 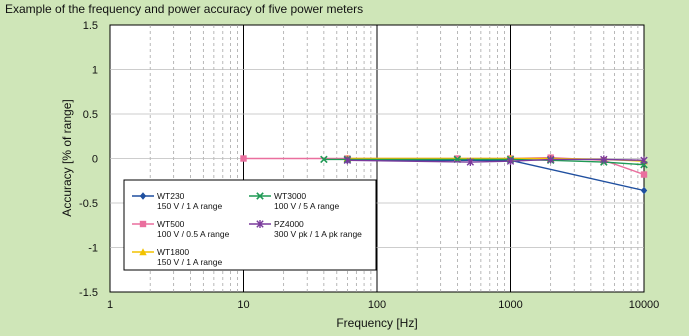 I want to click on y-tick-label: 1.5, so click(x=90, y=26).